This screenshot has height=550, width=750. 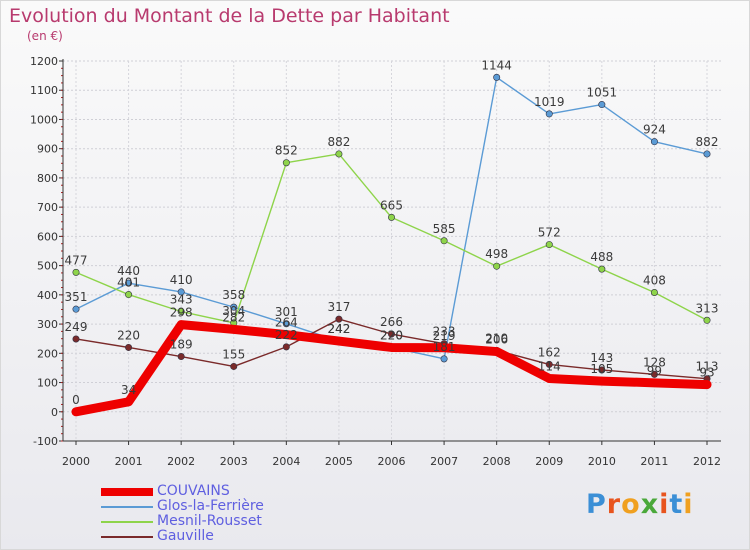 What do you see at coordinates (193, 491) in the screenshot?
I see `legend-label: COUVAINS` at bounding box center [193, 491].